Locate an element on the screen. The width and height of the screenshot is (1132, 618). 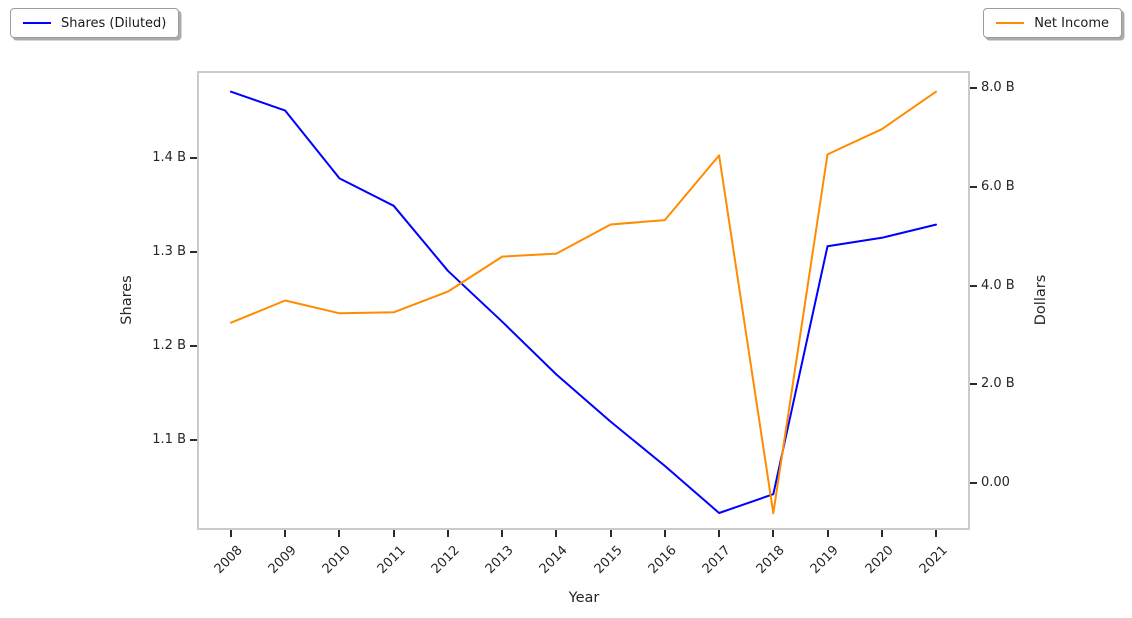
x-axis-tick-label: 2010 is located at coordinates (337, 560).